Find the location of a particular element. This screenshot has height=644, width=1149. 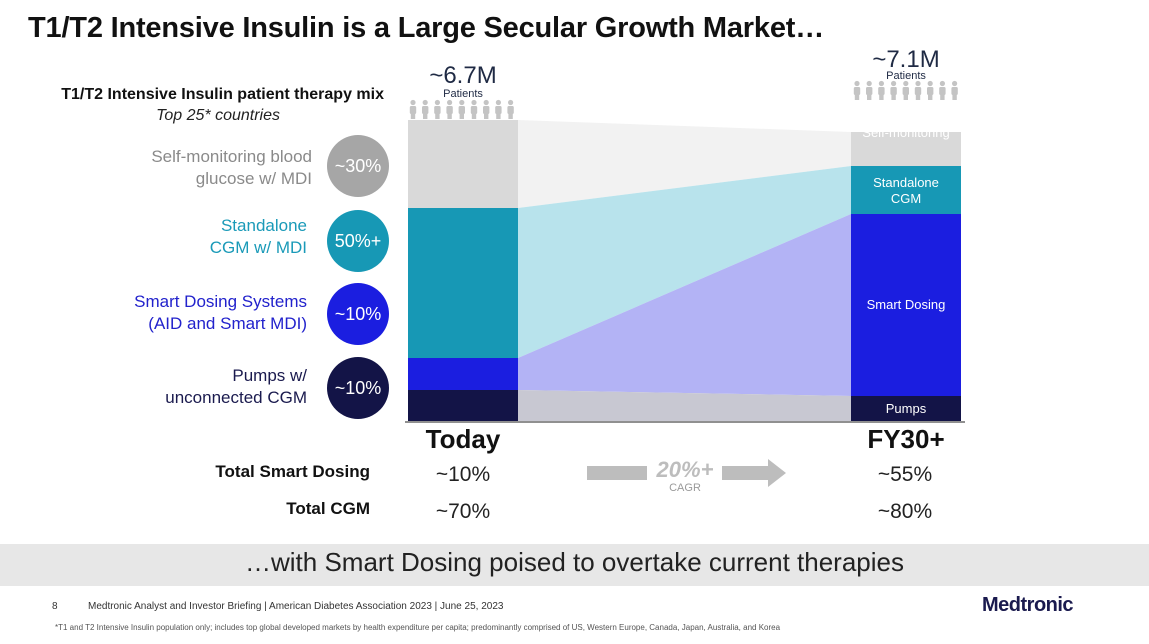

category-label-line2: glucose w/ MDI is located at coordinates (253, 178).